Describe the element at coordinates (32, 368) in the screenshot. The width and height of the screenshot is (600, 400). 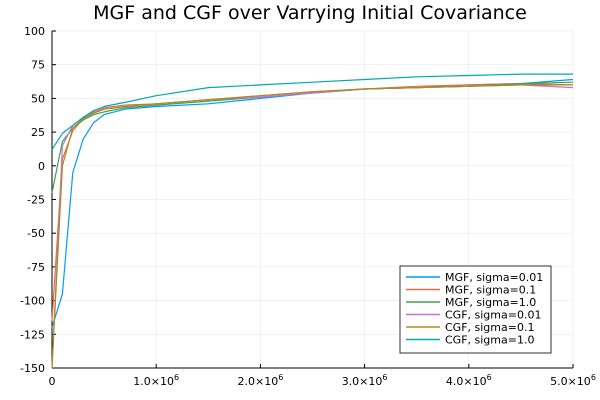
I see `y-tick-label: -150` at that location.